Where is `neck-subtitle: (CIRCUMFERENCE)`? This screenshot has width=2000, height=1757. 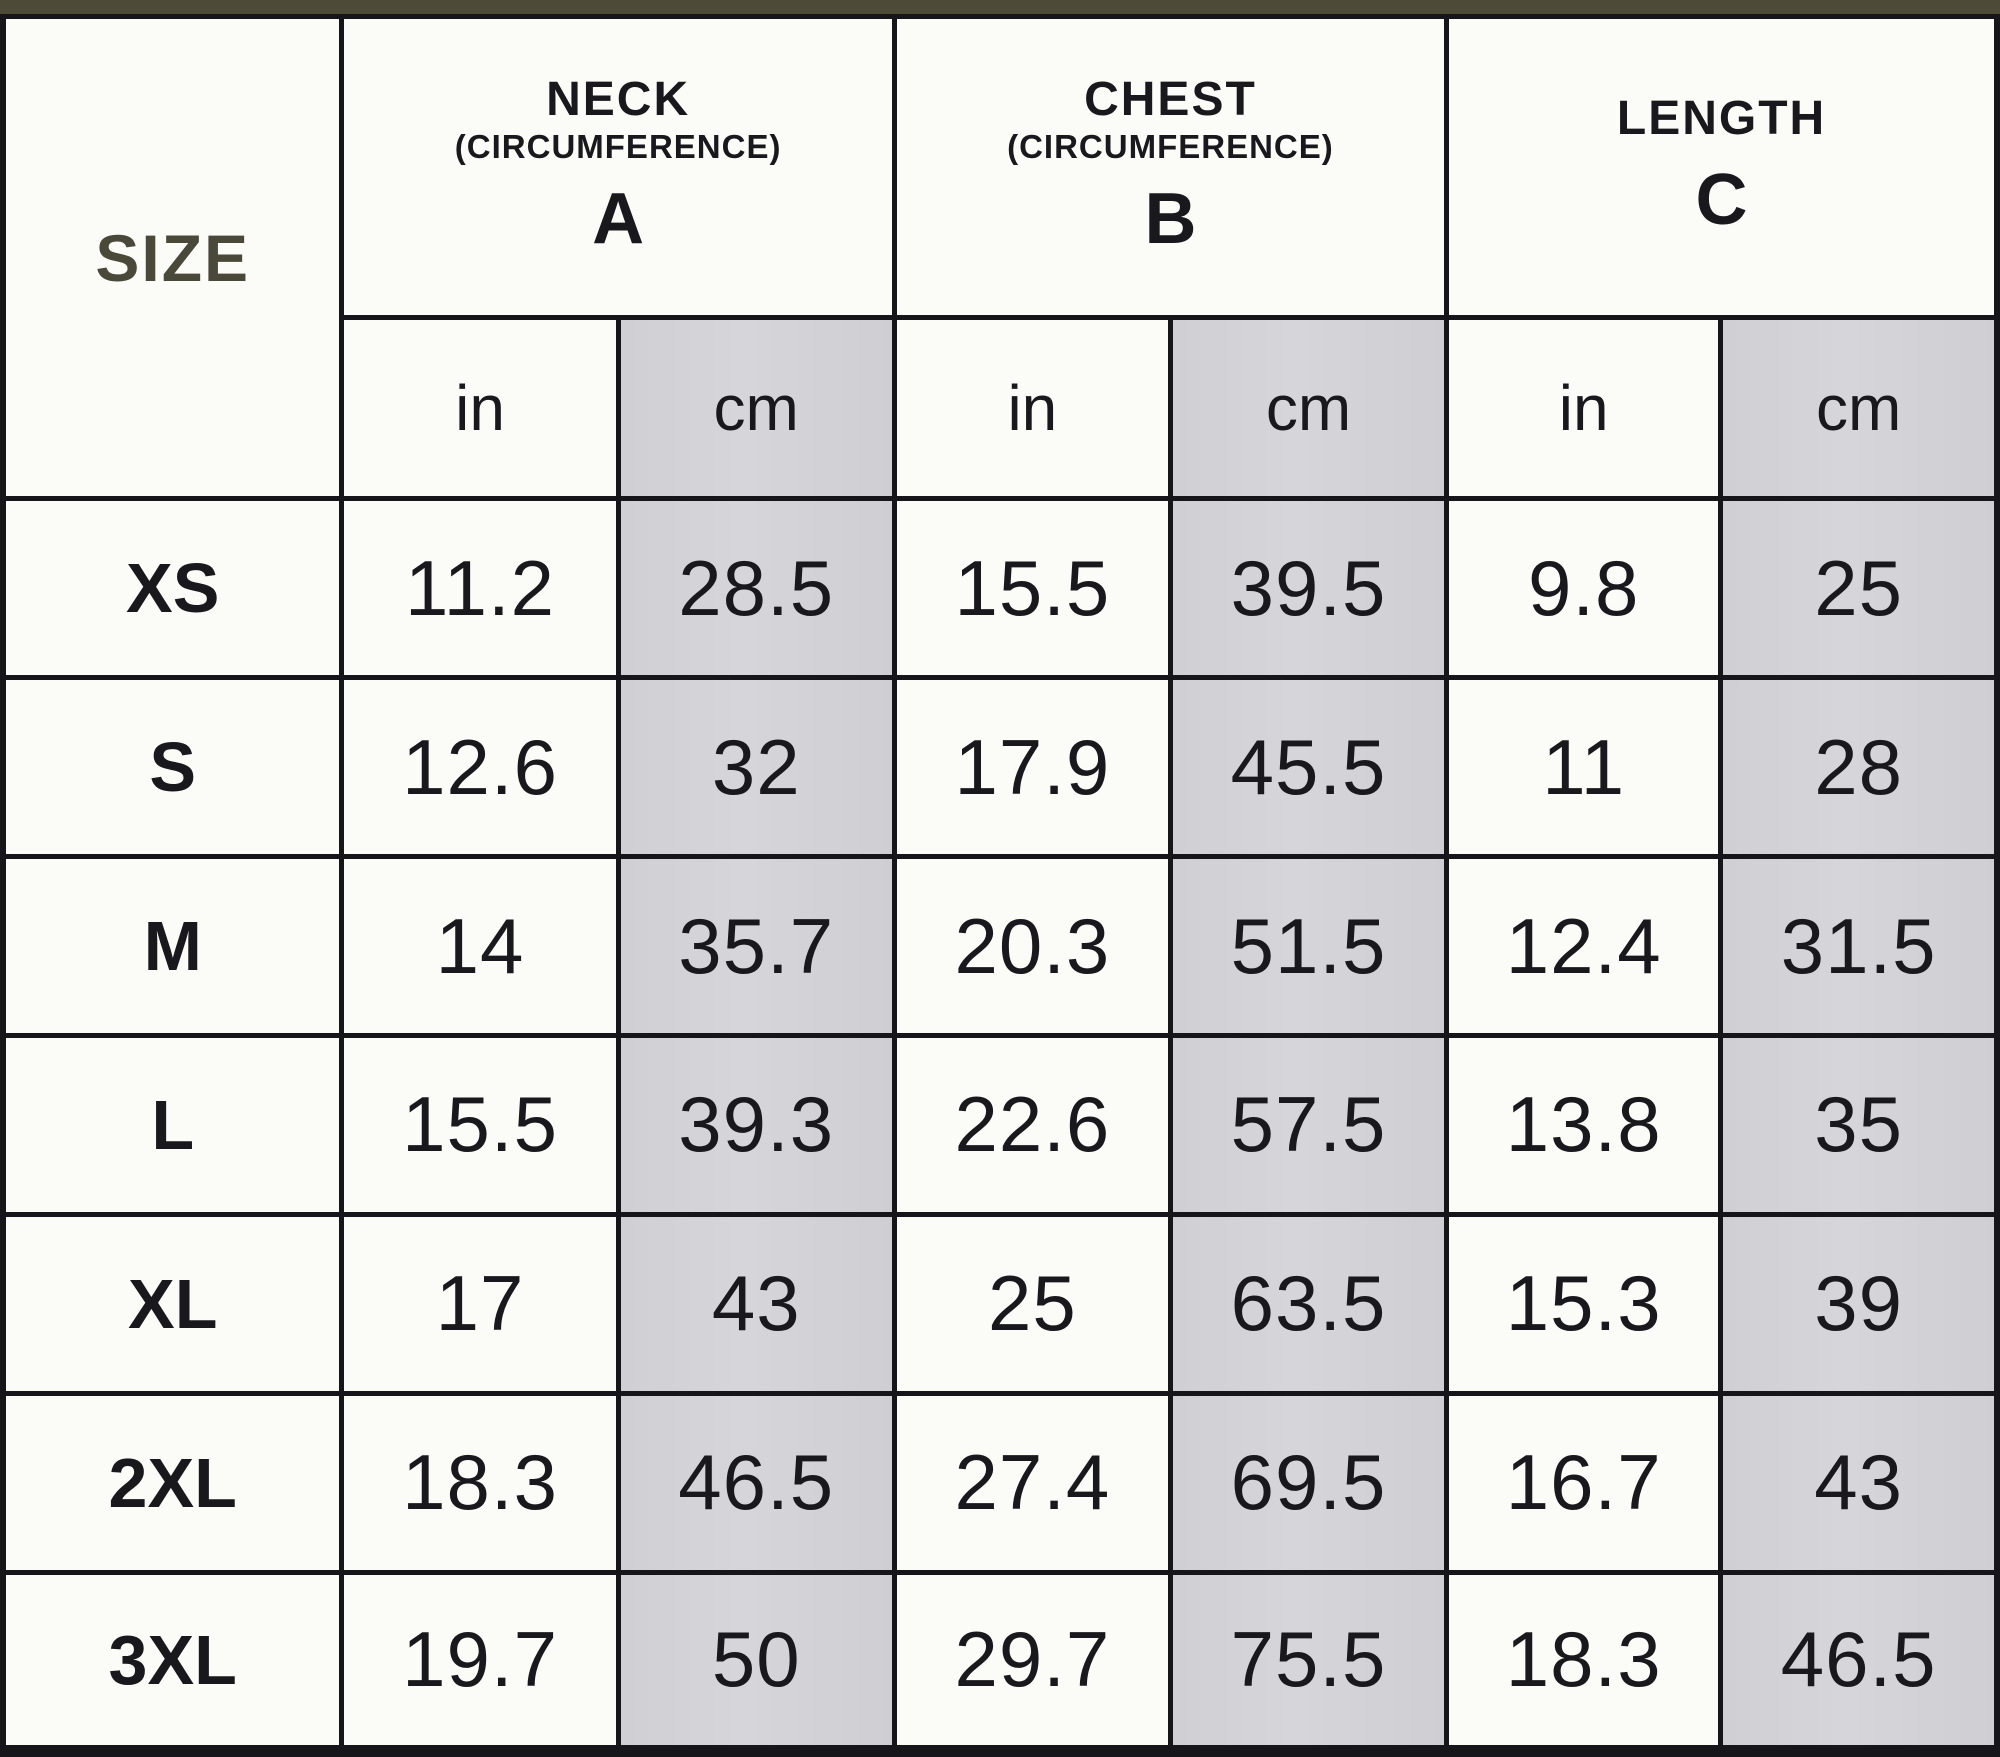 neck-subtitle: (CIRCUMFERENCE) is located at coordinates (618, 146).